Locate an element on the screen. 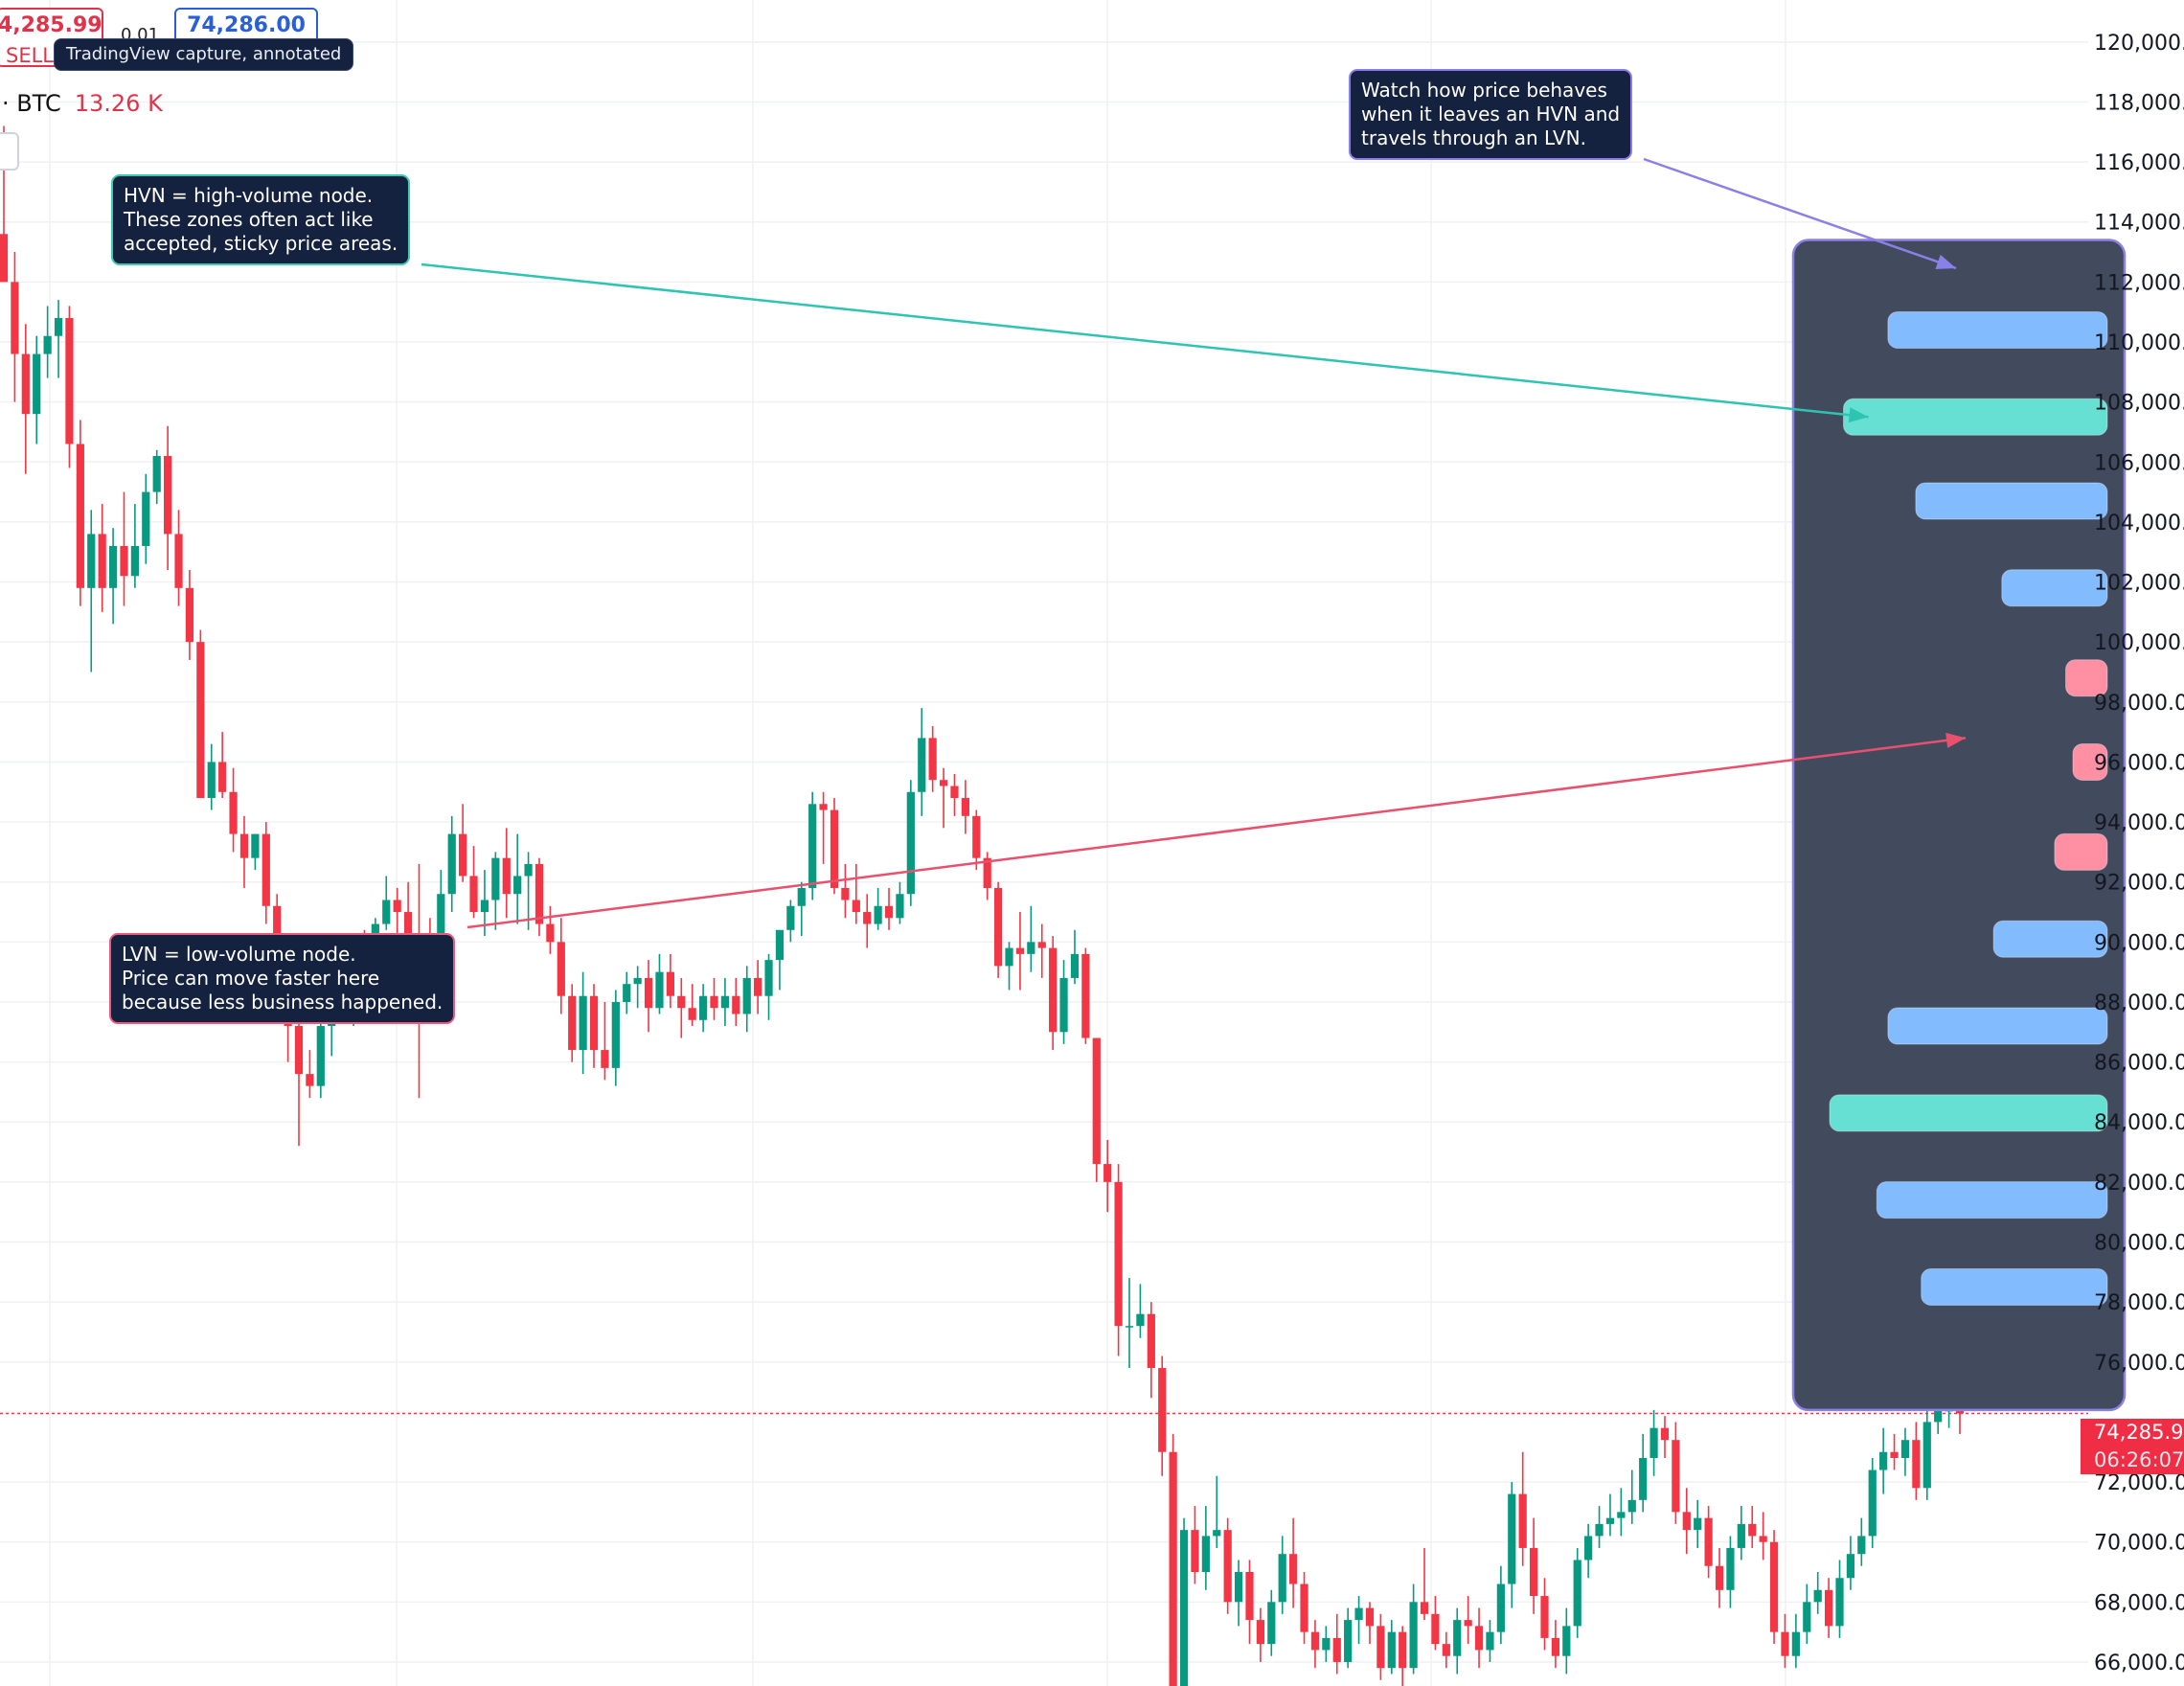 This screenshot has height=1686, width=2184. last-price-value: 74,285.9 is located at coordinates (2139, 1432).